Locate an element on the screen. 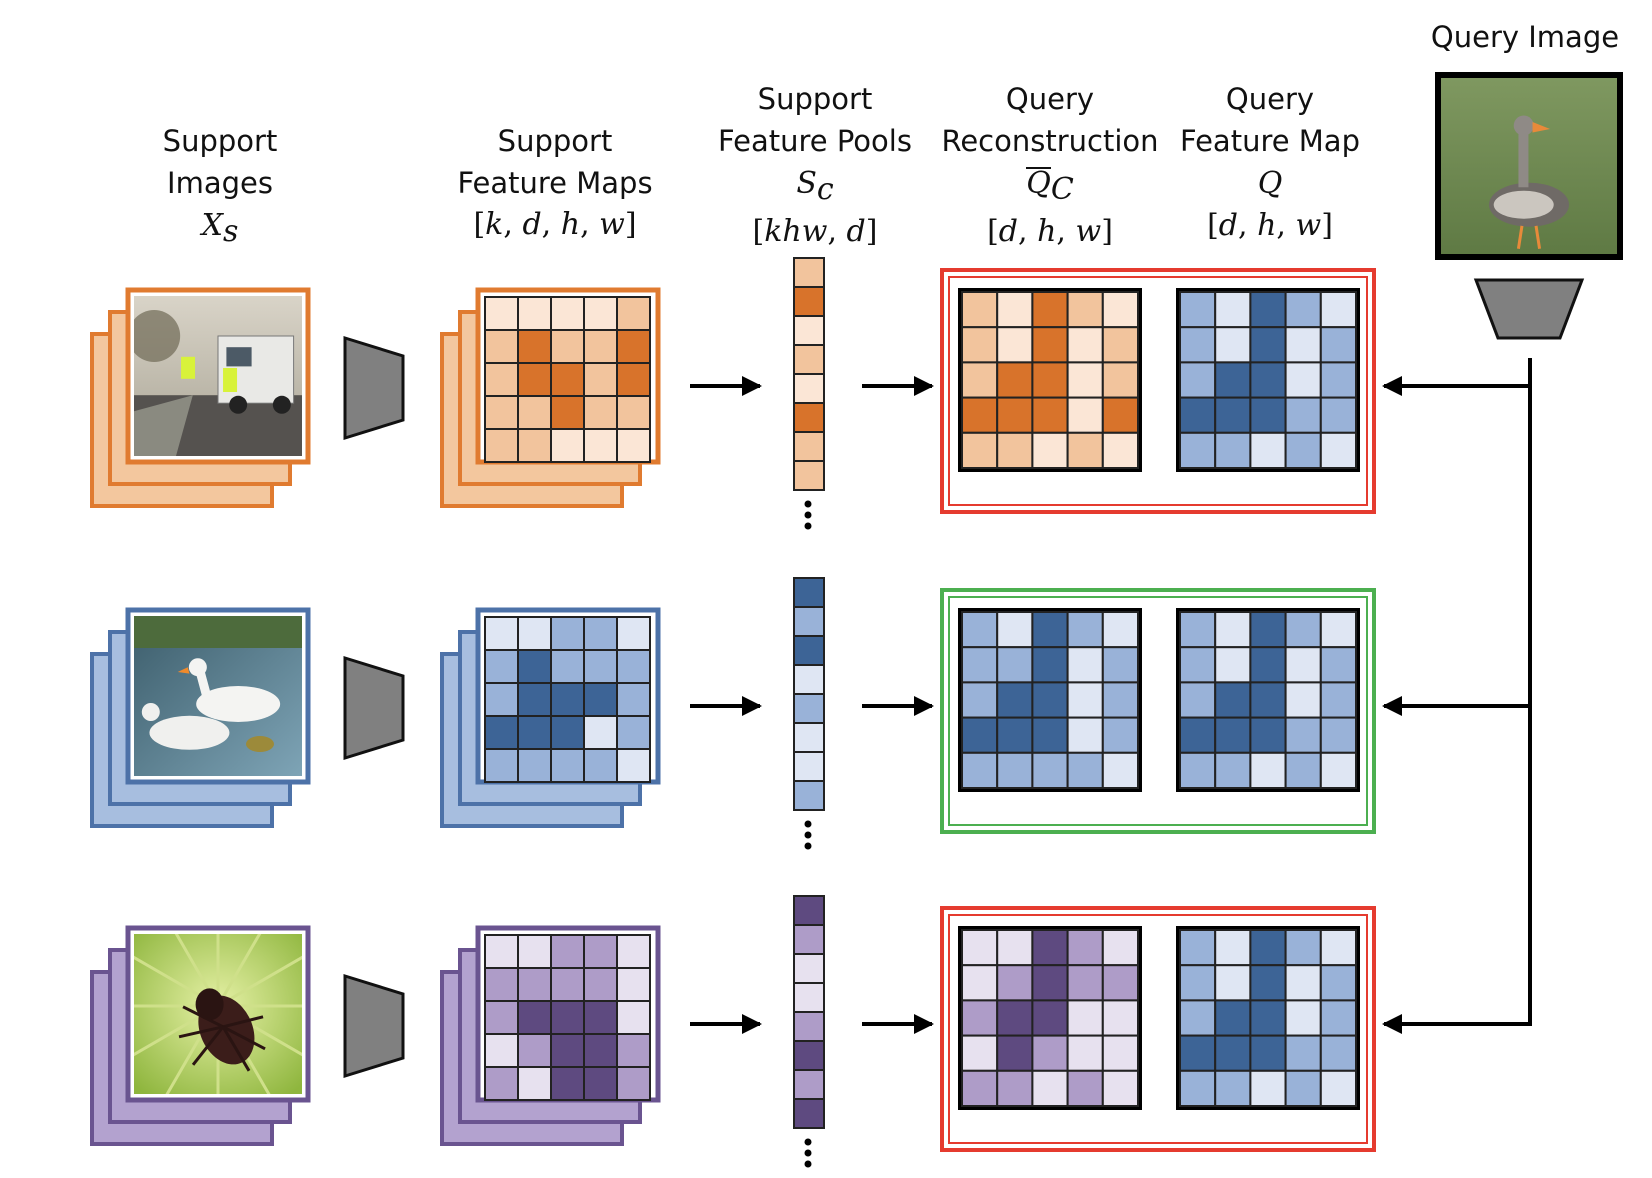 This screenshot has width=1652, height=1178. header-support-feature-pools-shape: [khw, d] is located at coordinates (815, 231).